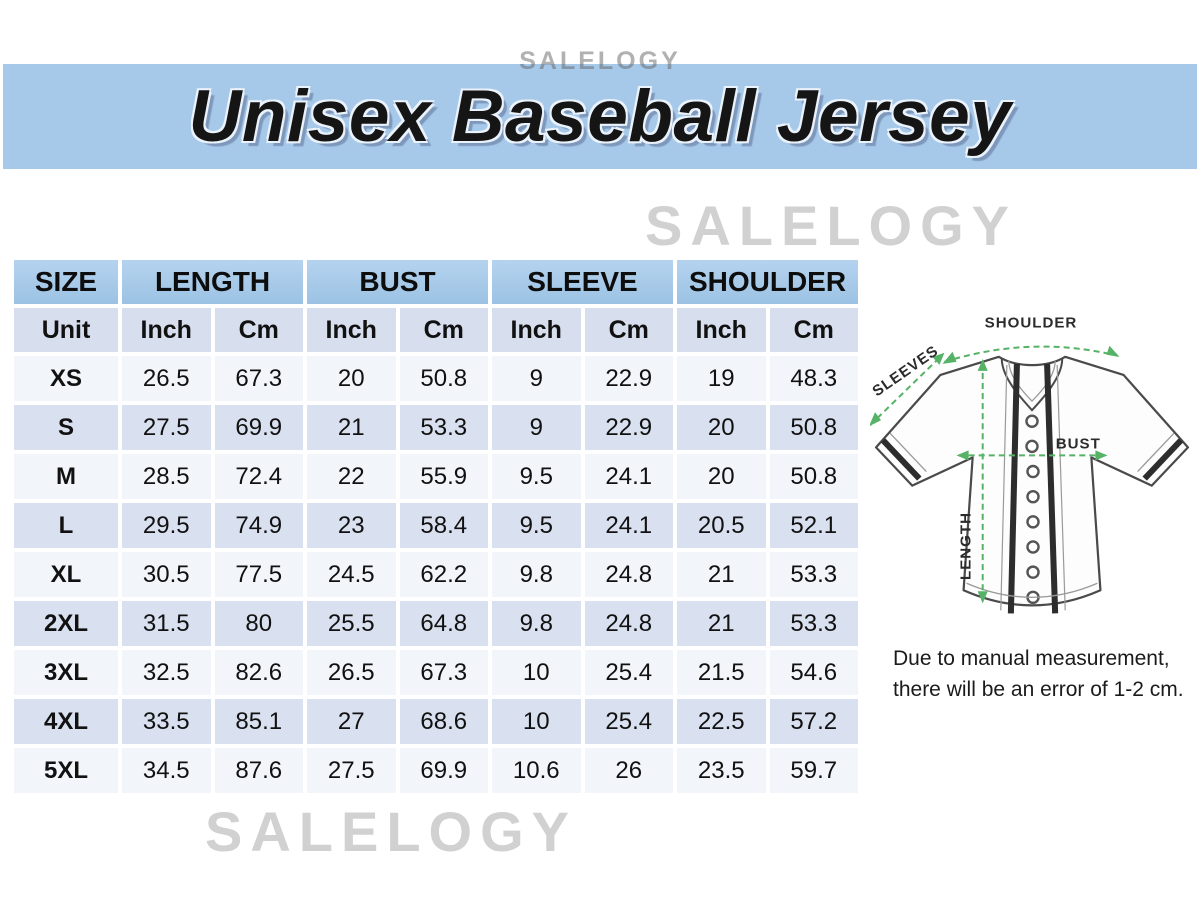 The height and width of the screenshot is (900, 1200). What do you see at coordinates (721, 476) in the screenshot?
I see `value-cell: 20` at bounding box center [721, 476].